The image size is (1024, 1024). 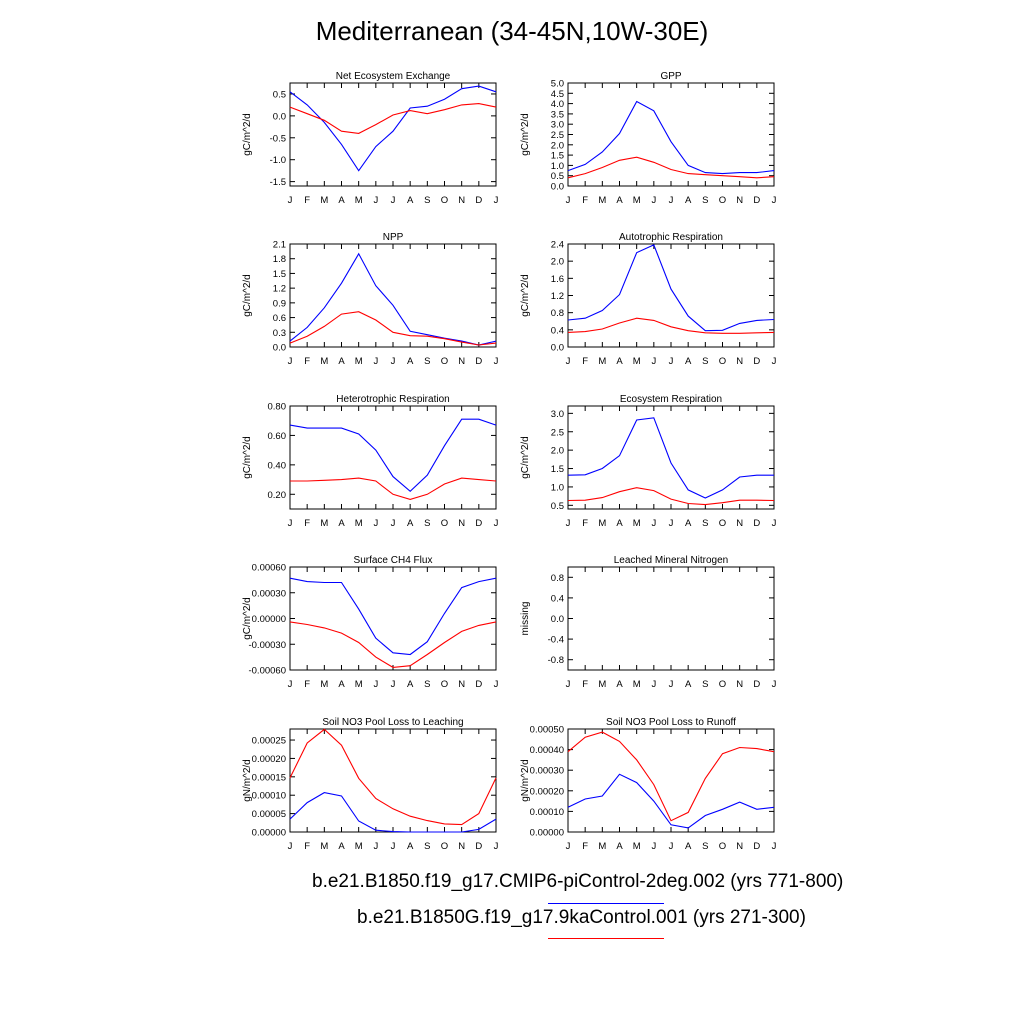 What do you see at coordinates (606, 903) in the screenshot?
I see `legend-swatch-blue` at bounding box center [606, 903].